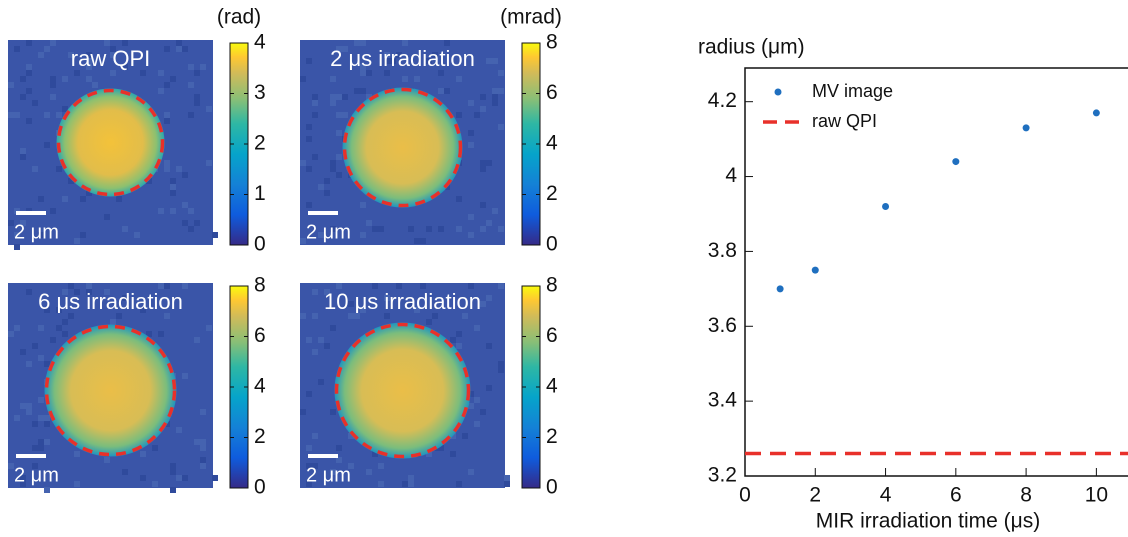 The height and width of the screenshot is (537, 1128). What do you see at coordinates (731, 175) in the screenshot?
I see `y-tick-label: 4` at bounding box center [731, 175].